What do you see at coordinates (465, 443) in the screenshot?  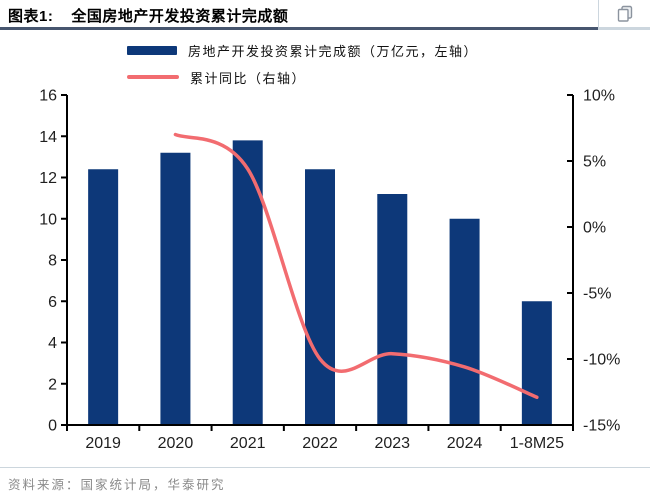 I see `x-axis-label: 2024` at bounding box center [465, 443].